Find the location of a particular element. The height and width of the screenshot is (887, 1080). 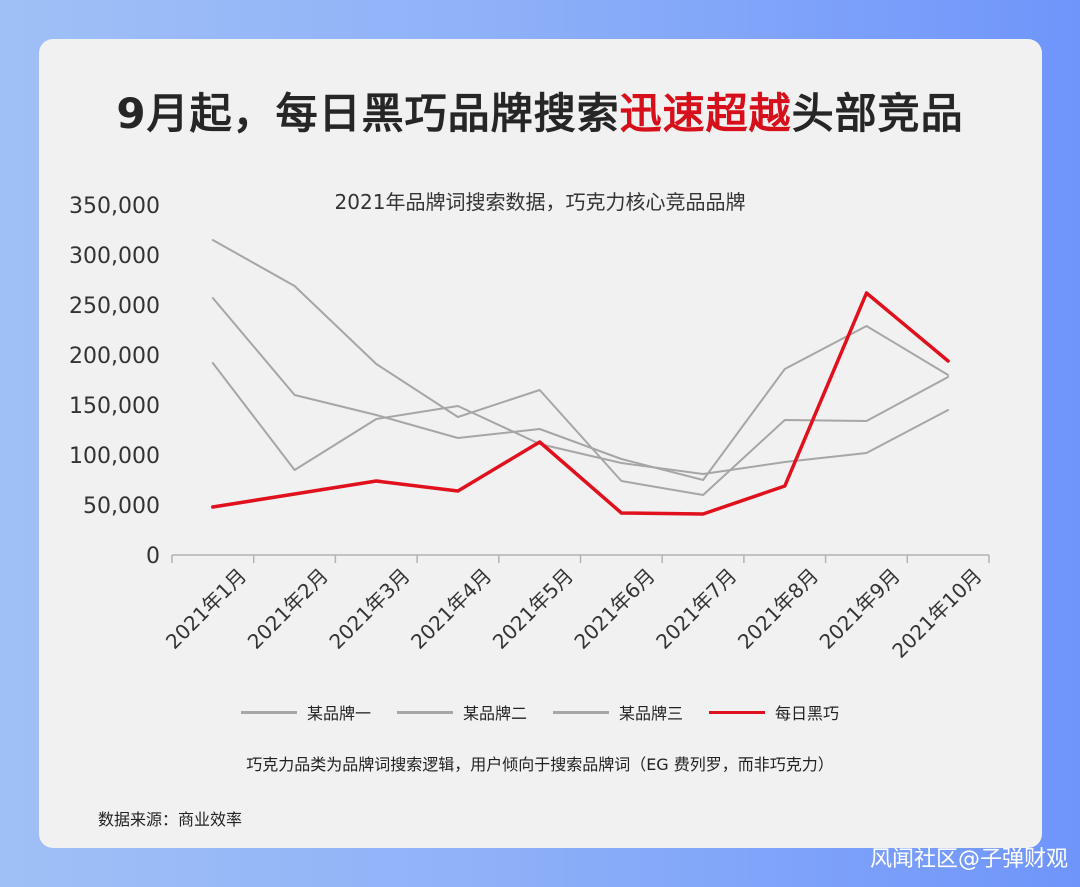

headline-part2: 头部竞品 is located at coordinates (877, 113).